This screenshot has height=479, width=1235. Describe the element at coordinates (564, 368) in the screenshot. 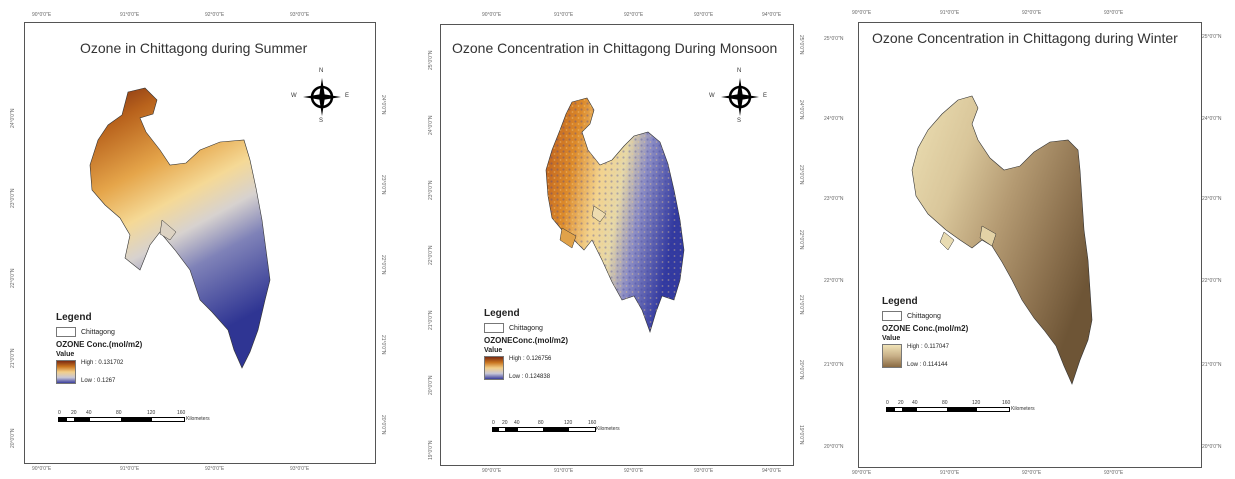

I see `legend-ramp-row: High : 0.126756 Low : 0.124838` at that location.